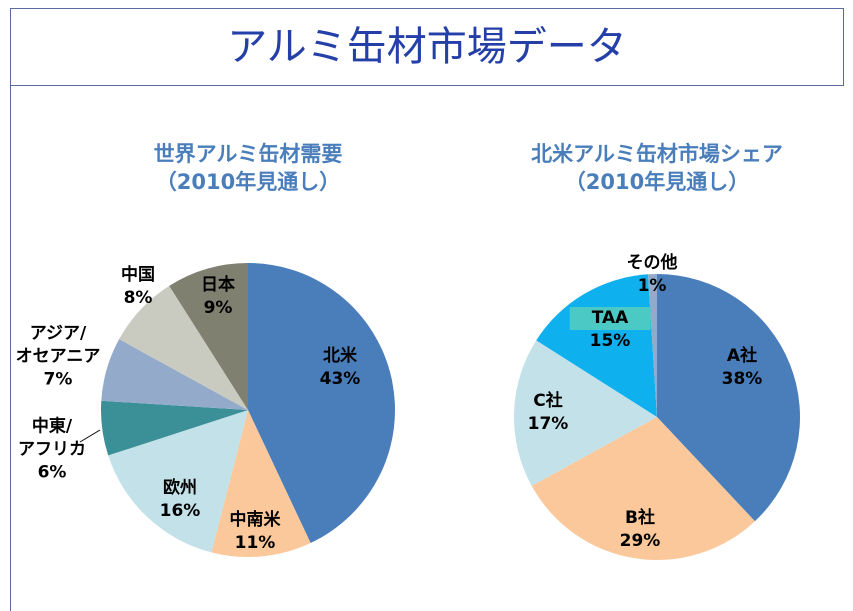 This screenshot has height=611, width=853. What do you see at coordinates (218, 308) in the screenshot?
I see `value-label: 9%` at bounding box center [218, 308].